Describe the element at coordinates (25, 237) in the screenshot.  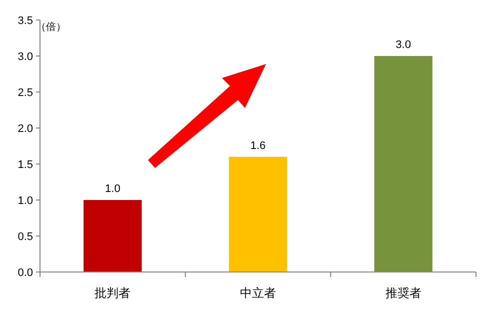
I see `y-tick-label: 0.5` at that location.